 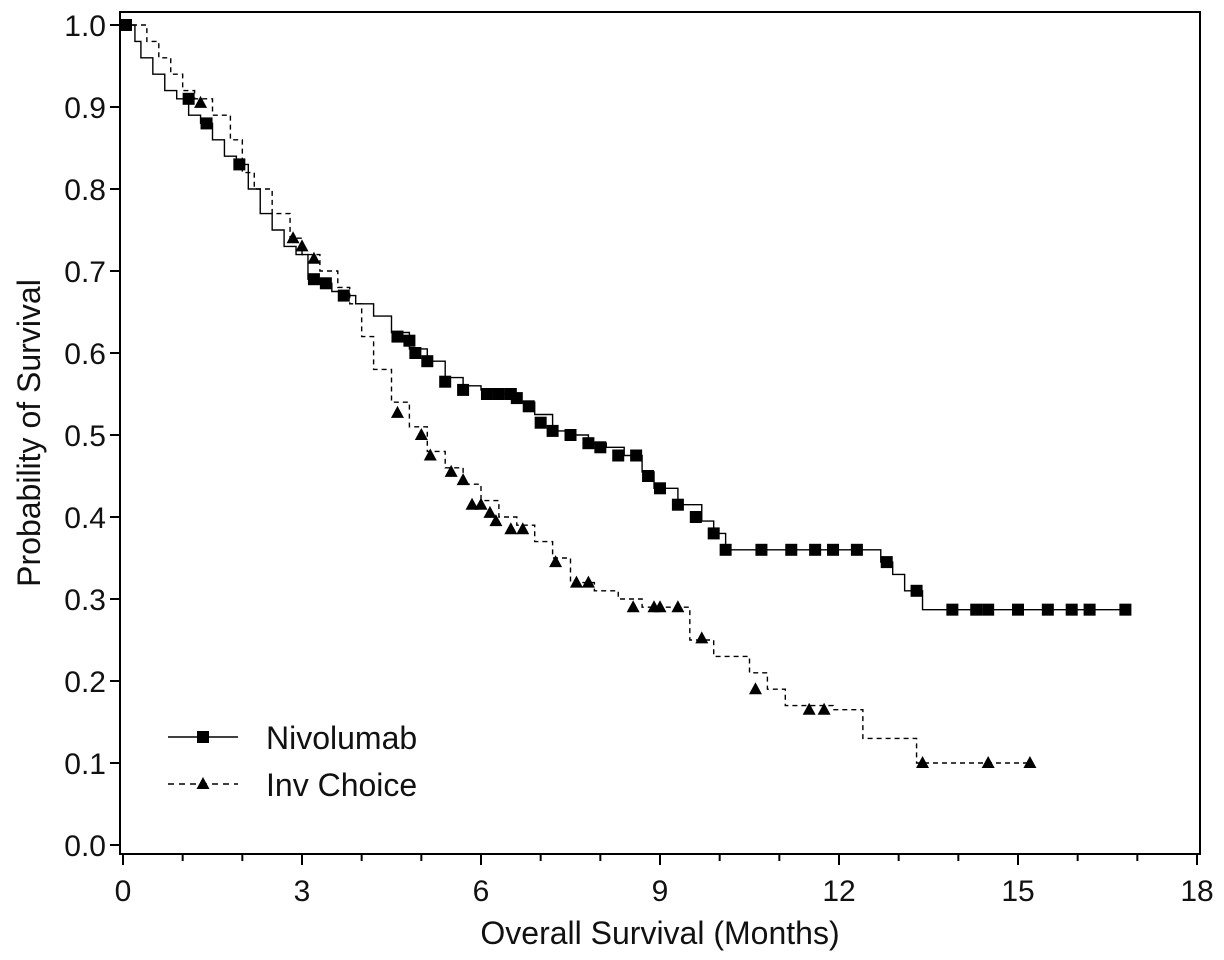 What do you see at coordinates (85, 190) in the screenshot?
I see `y-tick-label: 0.8` at bounding box center [85, 190].